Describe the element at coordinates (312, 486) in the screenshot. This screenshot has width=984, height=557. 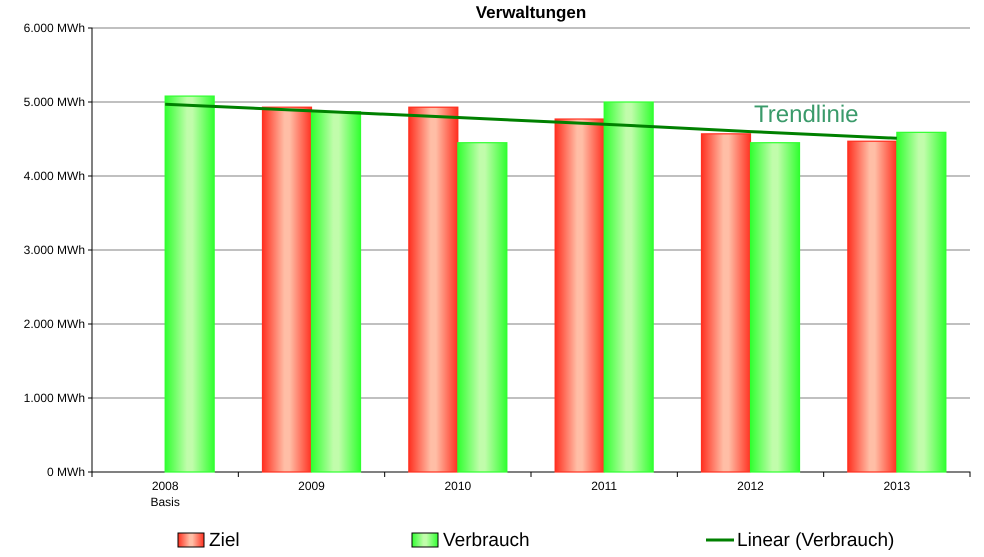
I see `x-tick-label: 2009` at that location.